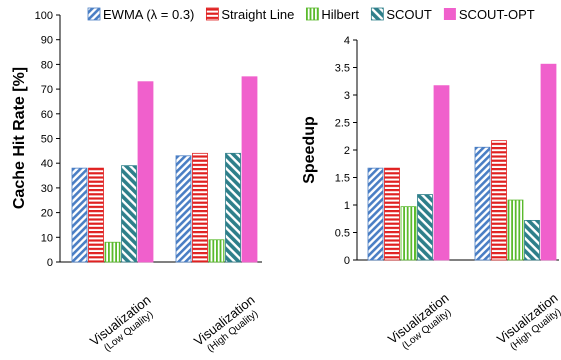  I want to click on y-tick-label: 60, so click(47, 115).